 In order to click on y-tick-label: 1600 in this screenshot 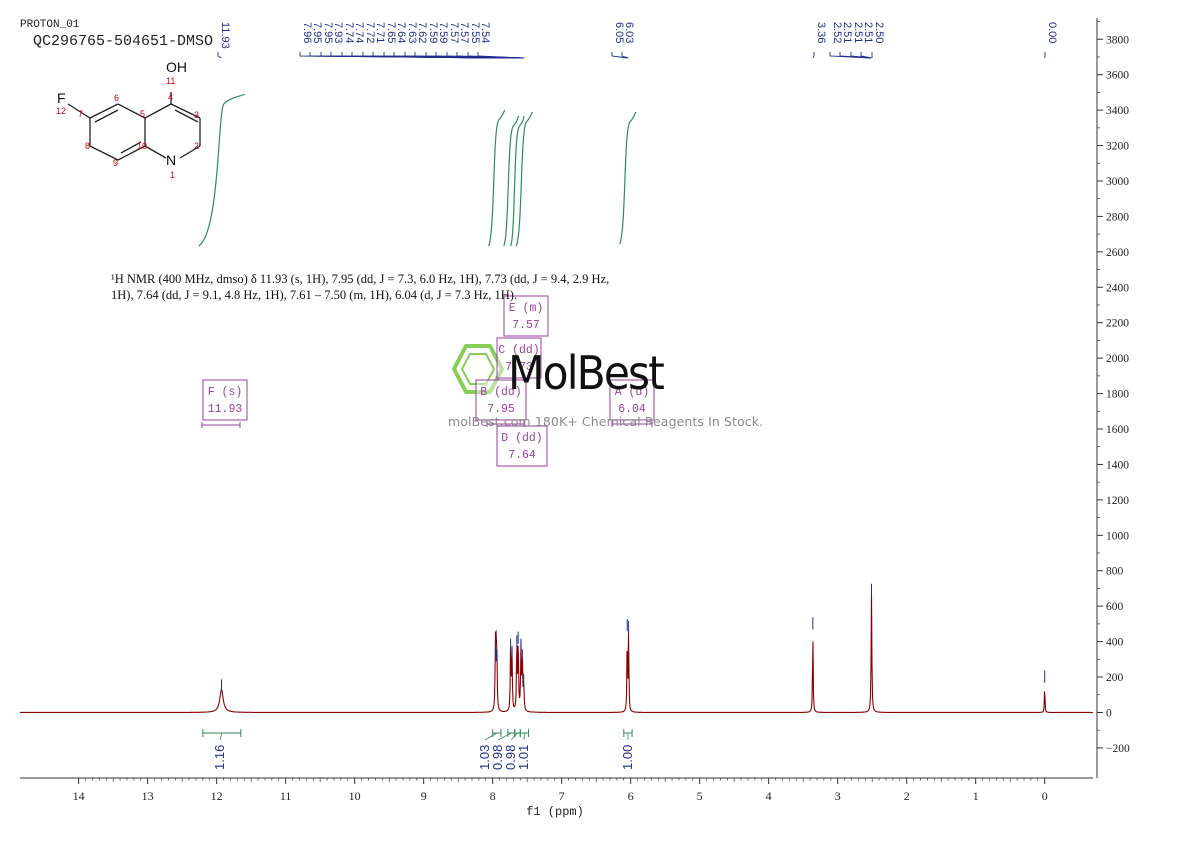, I will do `click(1117, 430)`.